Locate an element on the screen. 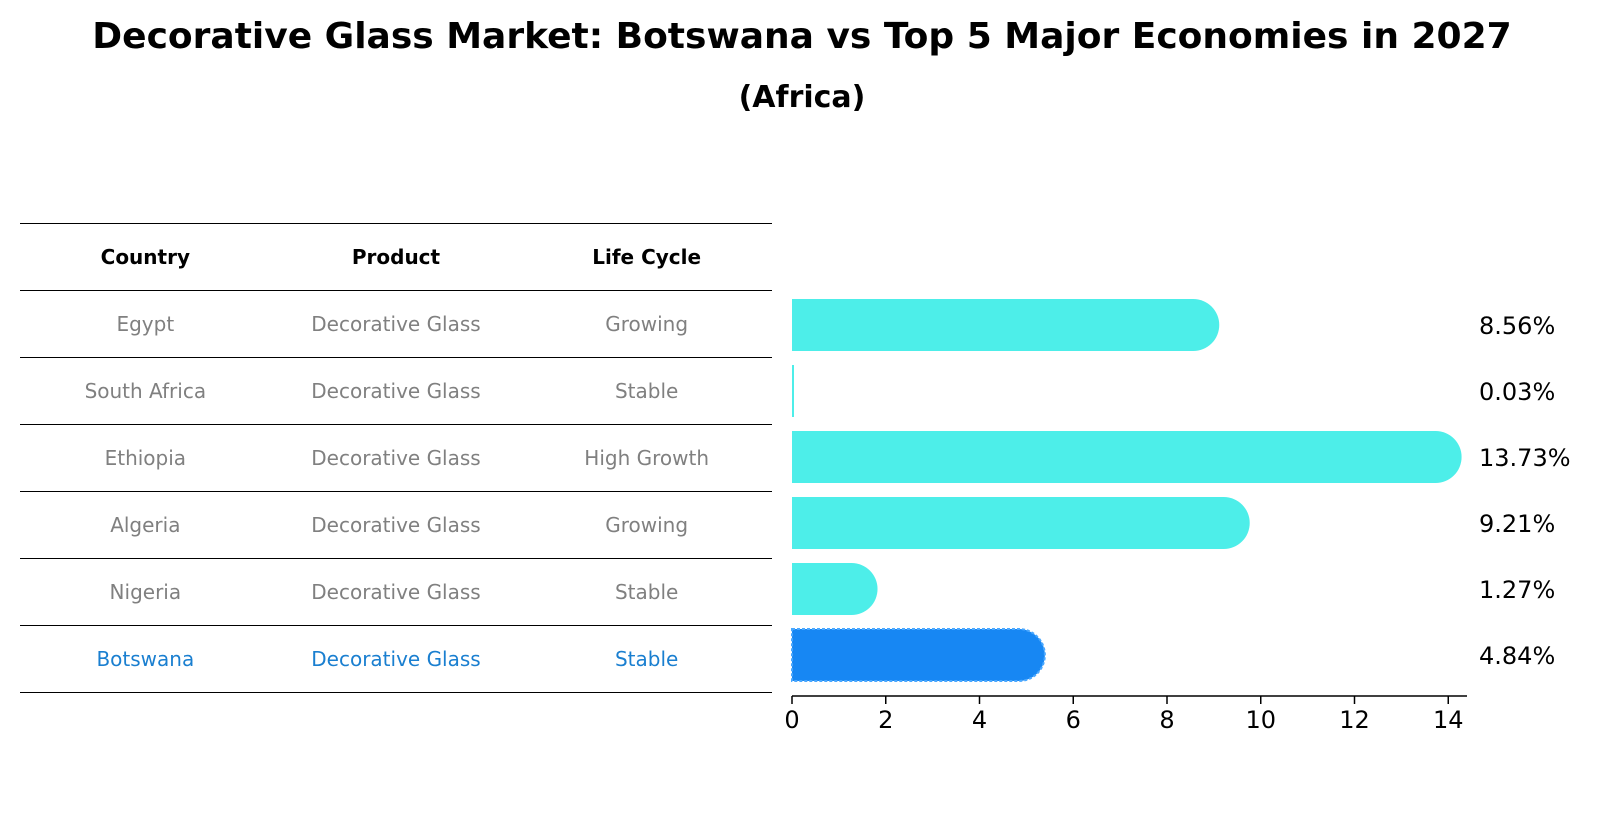 Image resolution: width=1604 pixels, height=823 pixels. life-cycle-cell: High Growth is located at coordinates (646, 458).